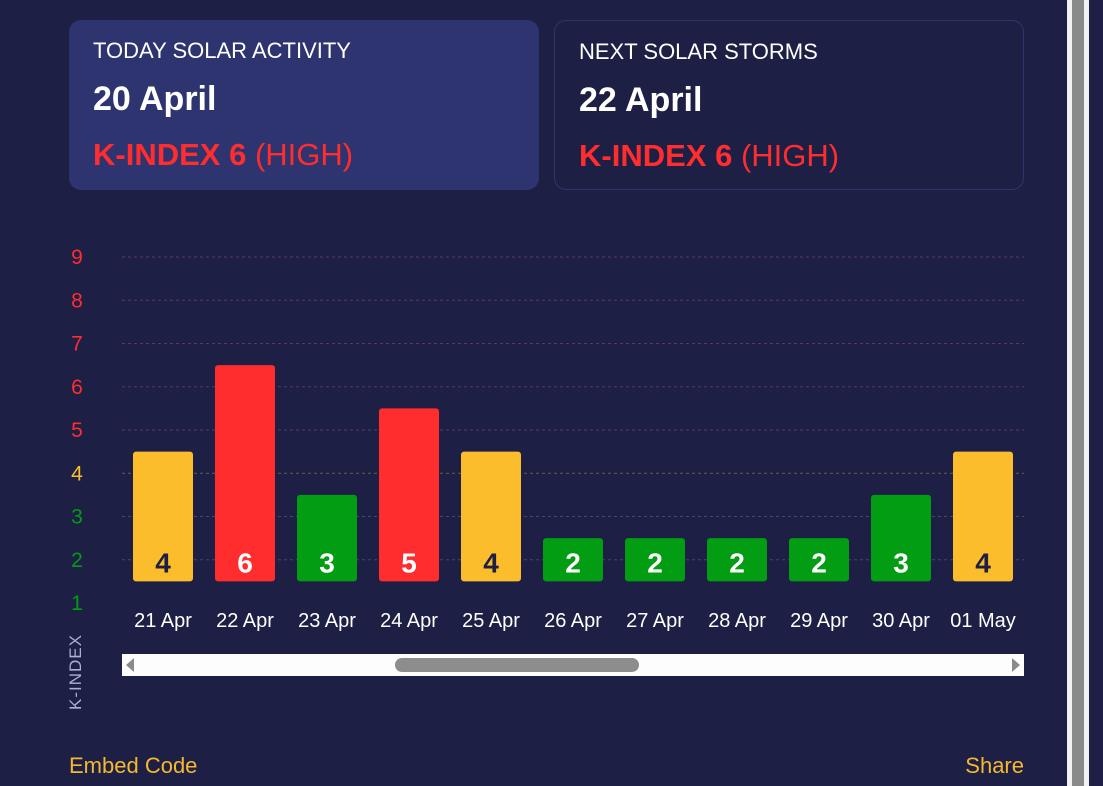 The height and width of the screenshot is (786, 1103). What do you see at coordinates (983, 621) in the screenshot?
I see `x-tick-label: 01 May` at bounding box center [983, 621].